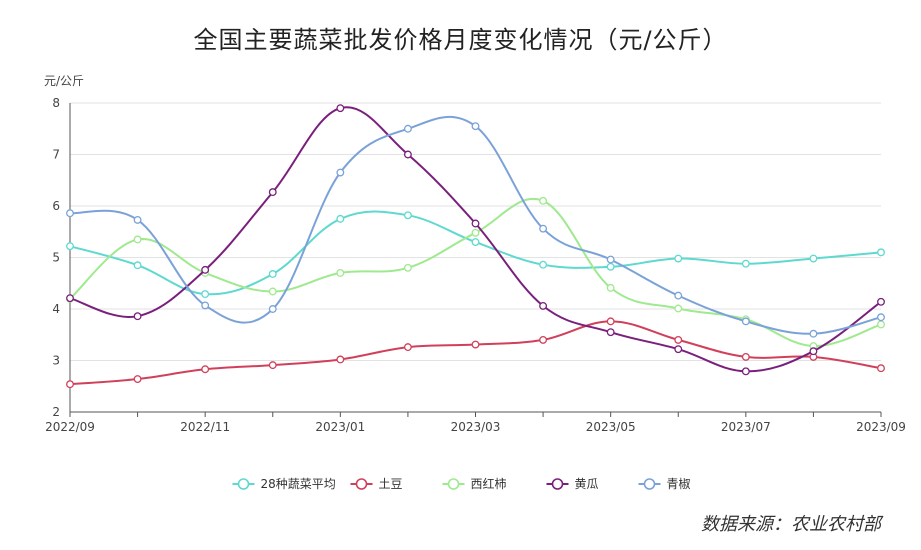  What do you see at coordinates (679, 484) in the screenshot?
I see `legend-label: 青椒` at bounding box center [679, 484].